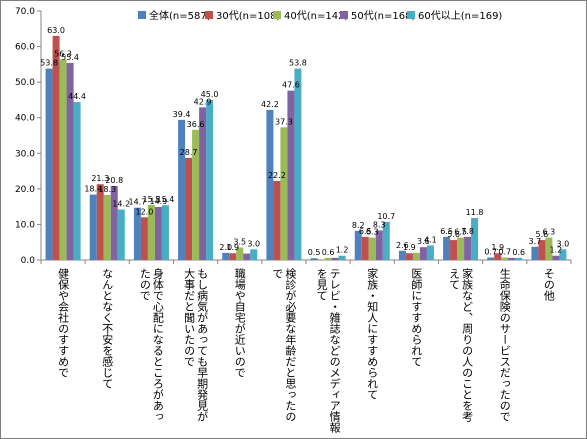 The width and height of the screenshot is (587, 439). I want to click on data-label: 14.7, so click(138, 202).